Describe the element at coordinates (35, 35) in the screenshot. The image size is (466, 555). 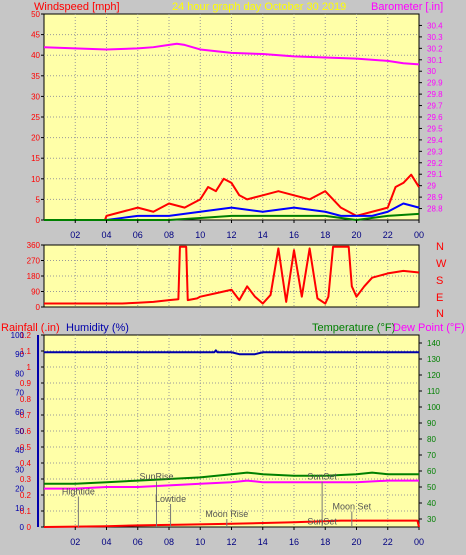
I see `y-tick-label: 45` at that location.